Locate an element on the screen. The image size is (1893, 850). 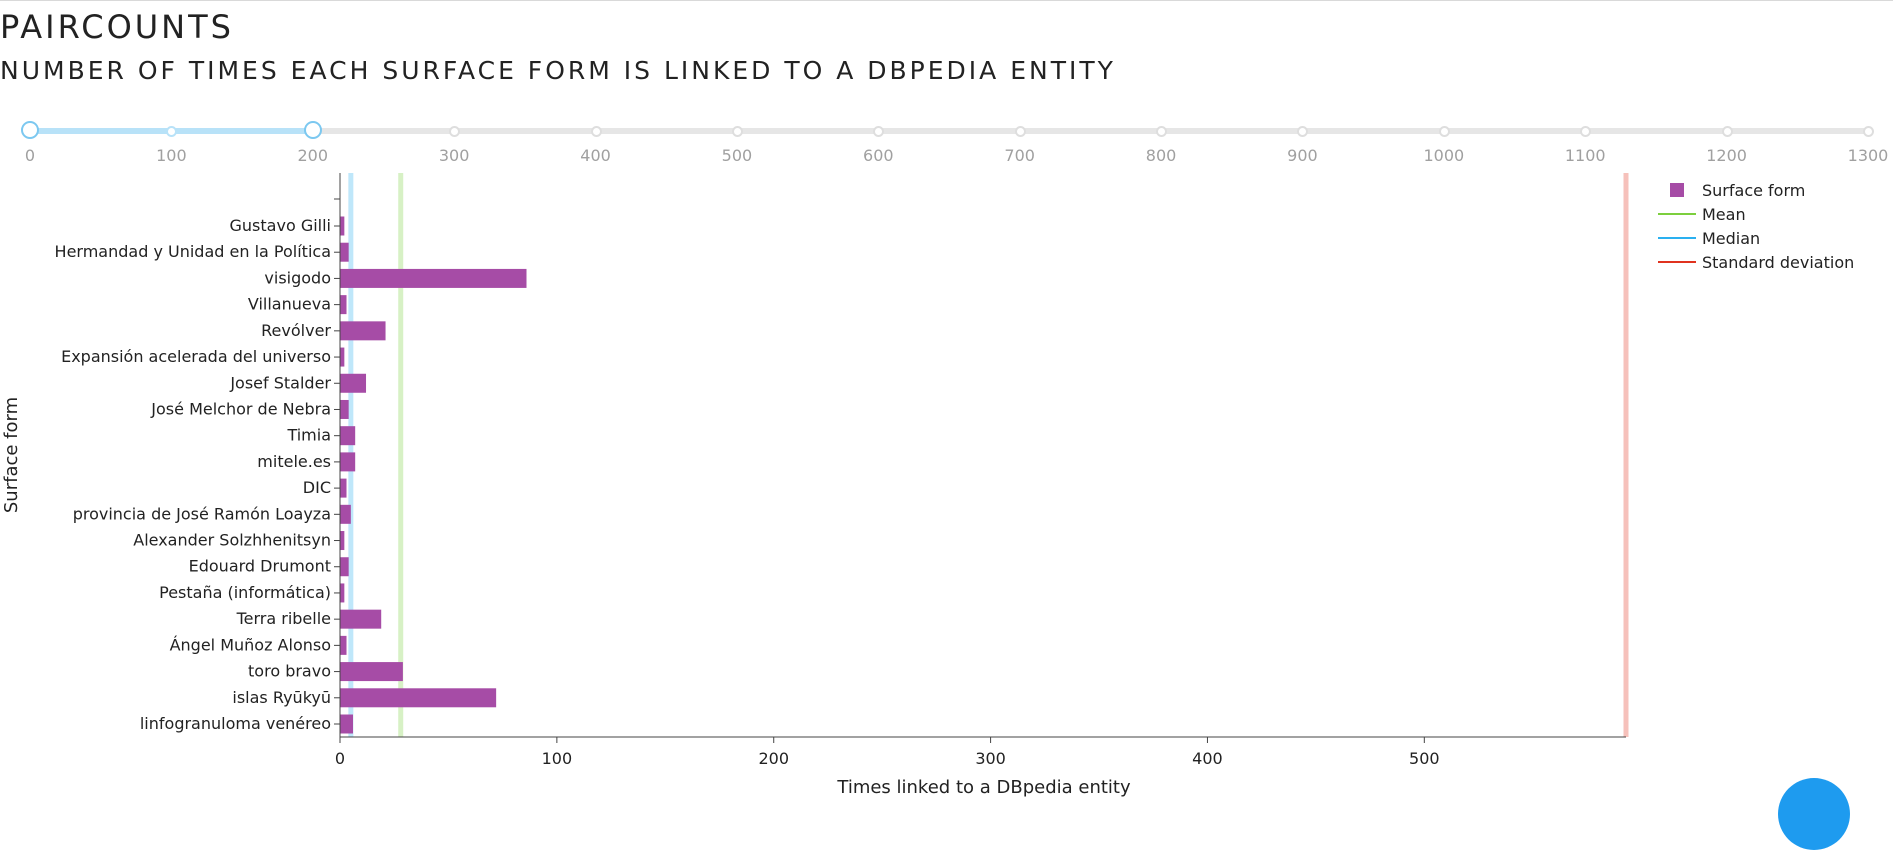
slider-mark-label: 1300 is located at coordinates (1868, 155).